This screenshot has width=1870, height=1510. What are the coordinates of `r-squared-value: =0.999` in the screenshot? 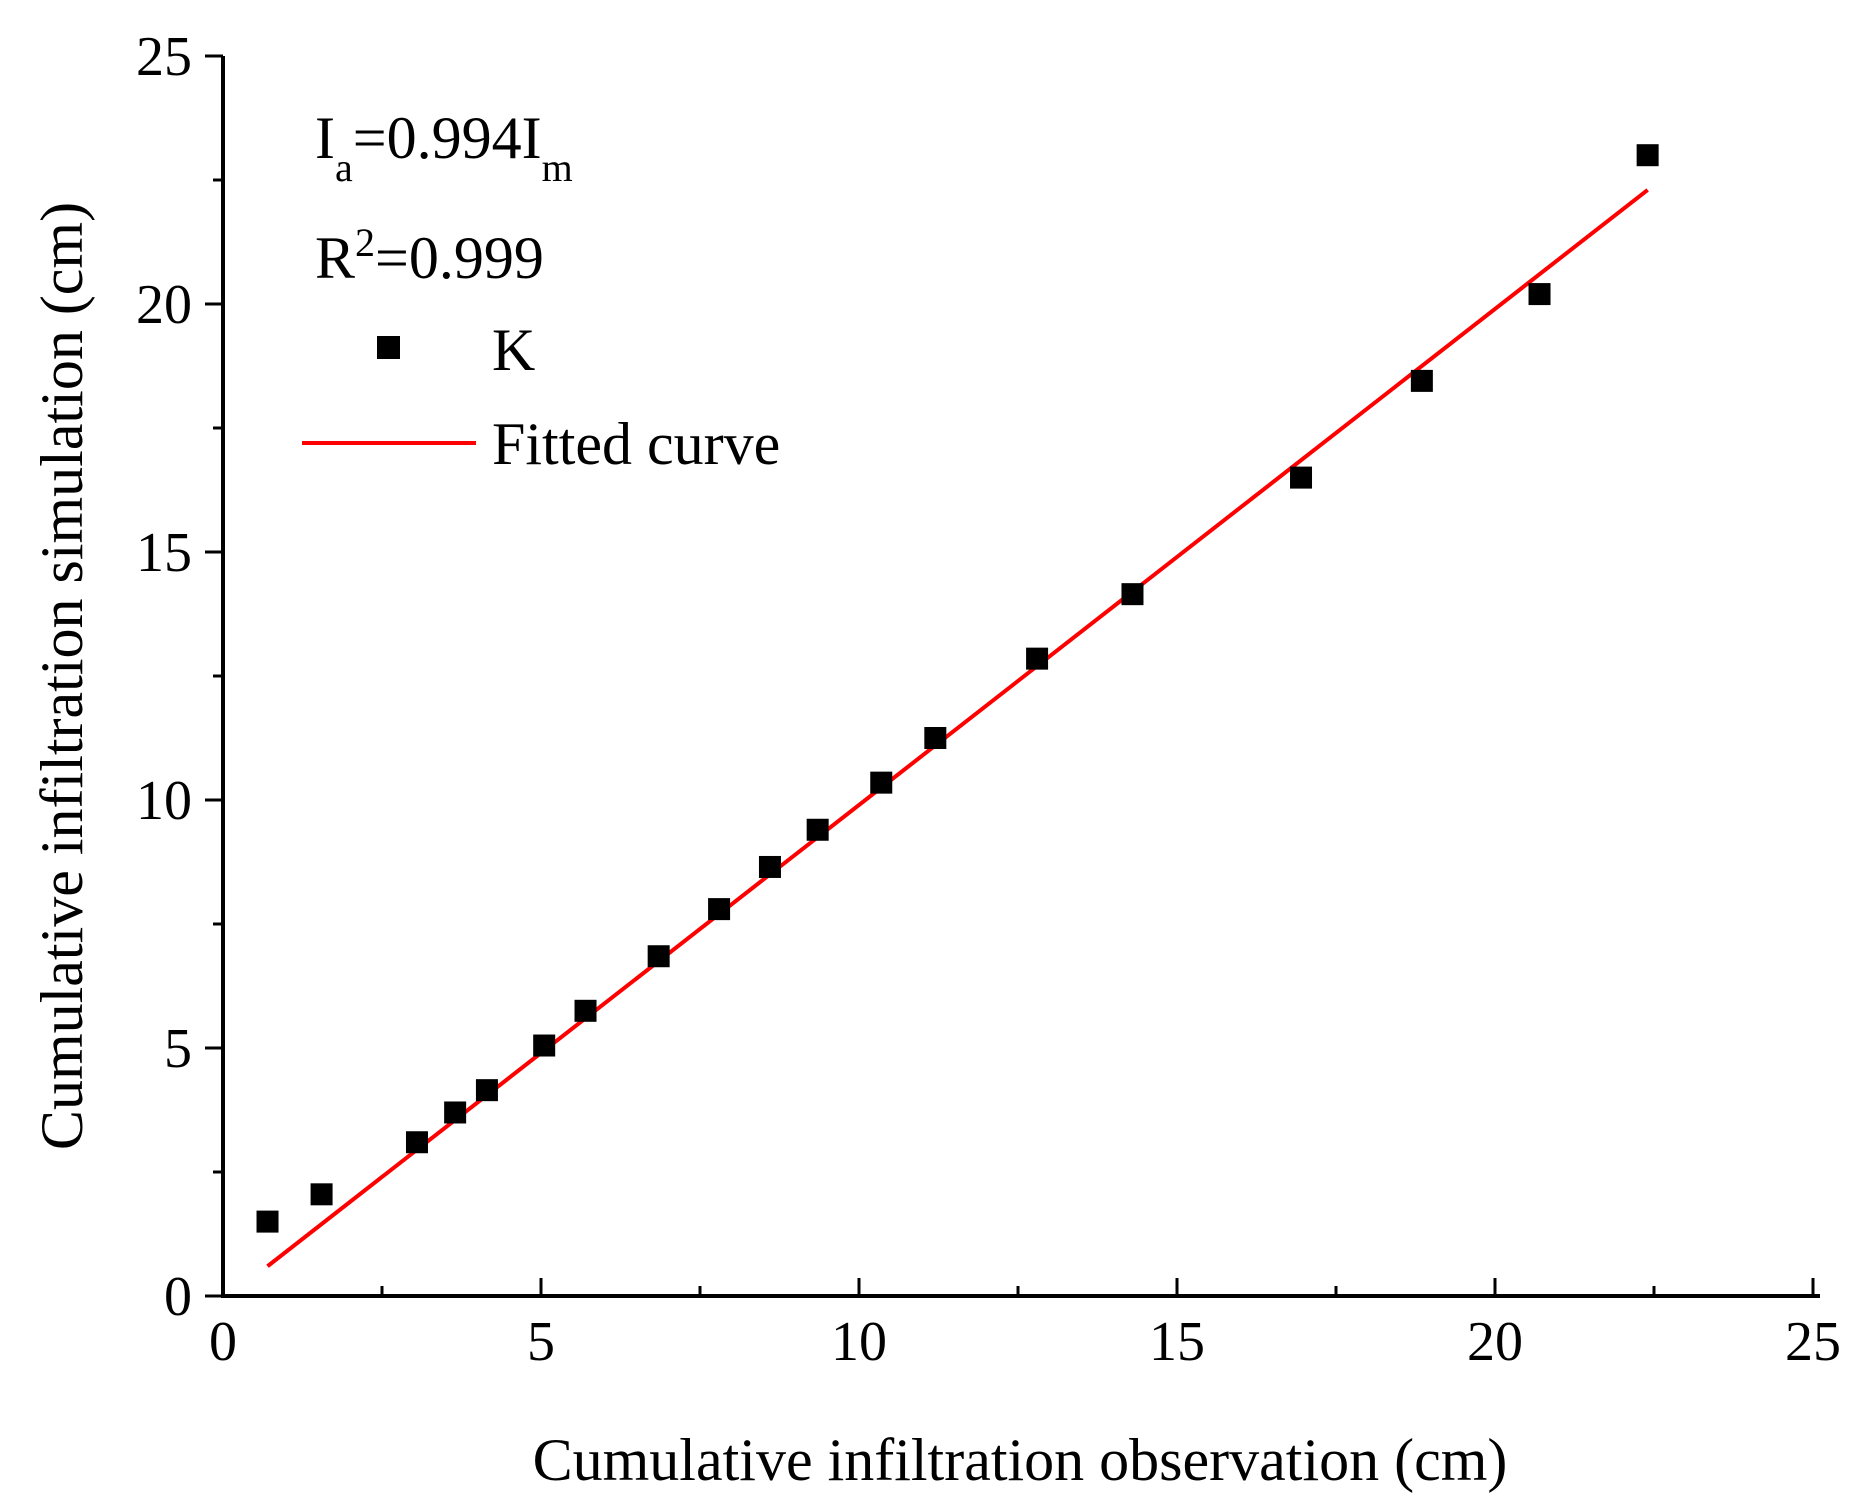 It's located at (459, 258).